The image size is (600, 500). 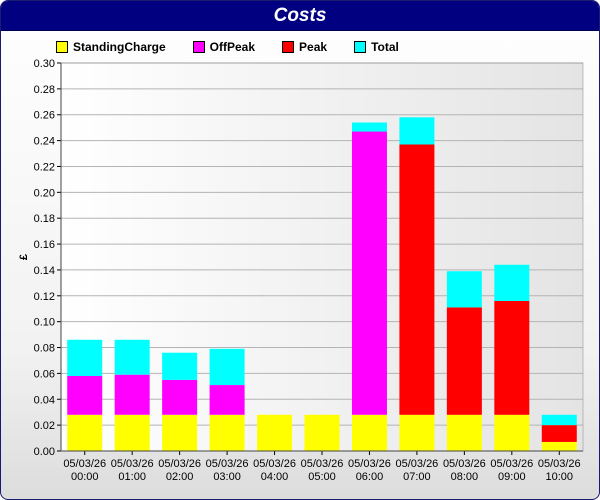 I want to click on x-tick-label-time: 02:00, so click(x=180, y=477).